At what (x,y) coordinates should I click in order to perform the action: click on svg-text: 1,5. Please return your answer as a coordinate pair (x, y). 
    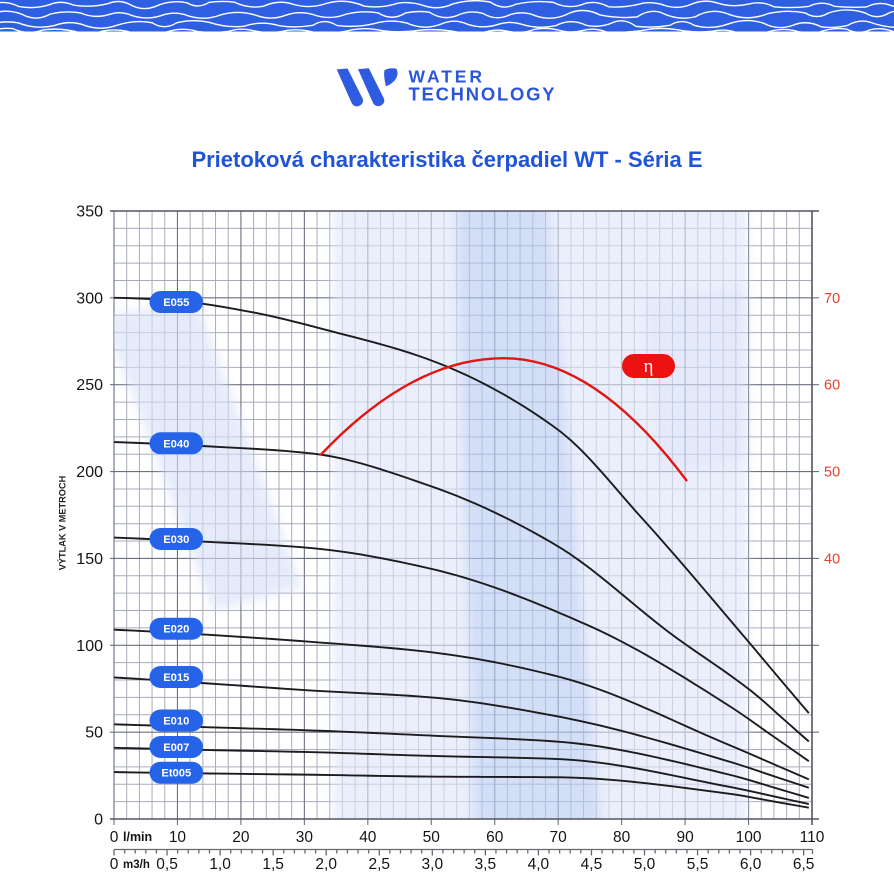
    Looking at the image, I should click on (273, 864).